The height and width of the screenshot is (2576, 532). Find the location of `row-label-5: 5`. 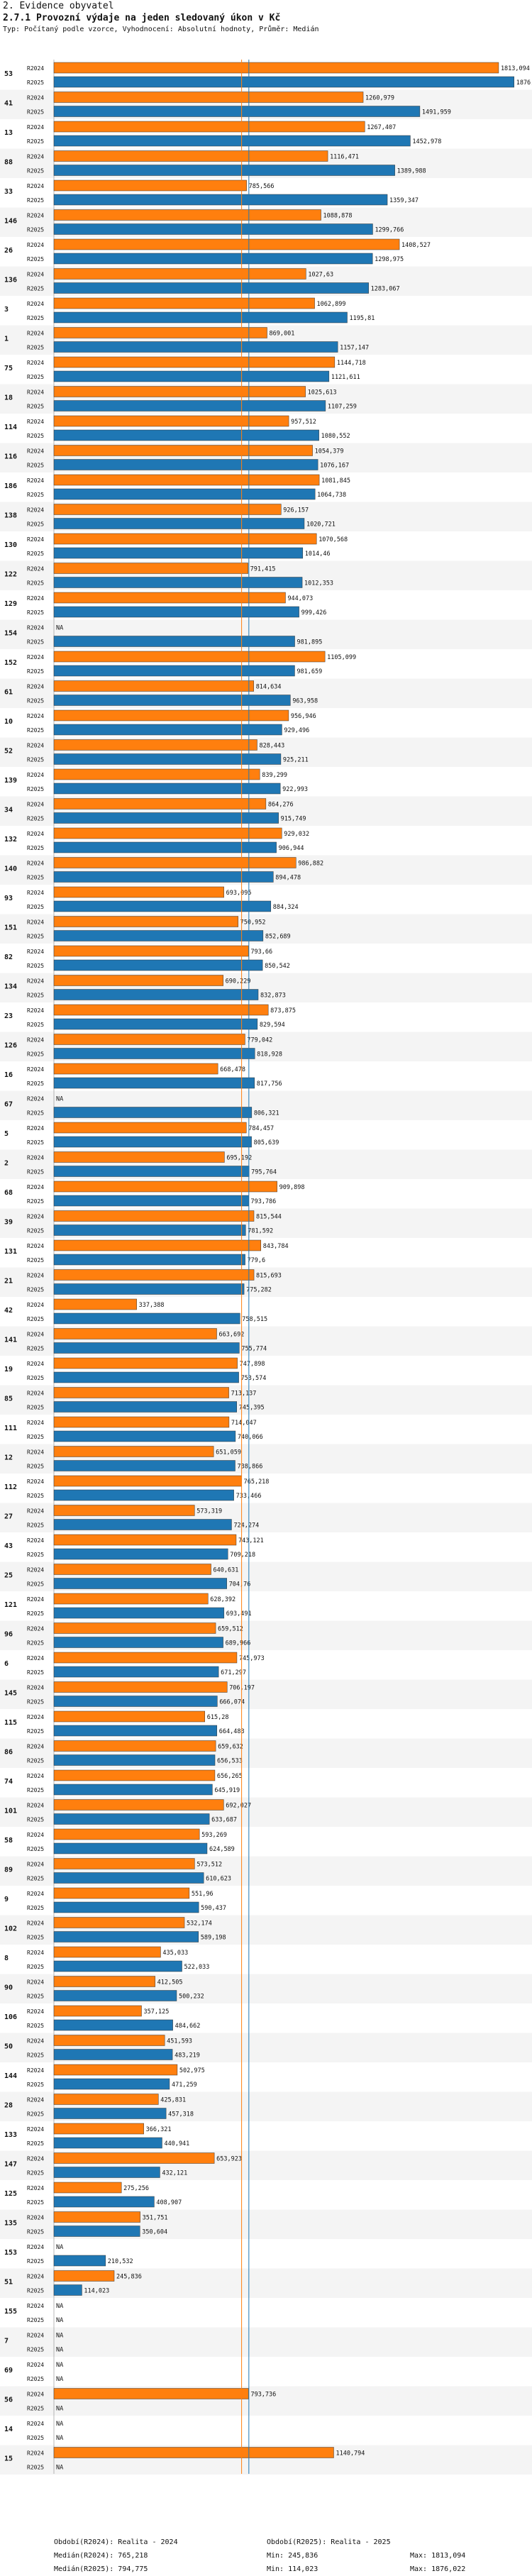

row-label-5: 5 is located at coordinates (7, 1134).